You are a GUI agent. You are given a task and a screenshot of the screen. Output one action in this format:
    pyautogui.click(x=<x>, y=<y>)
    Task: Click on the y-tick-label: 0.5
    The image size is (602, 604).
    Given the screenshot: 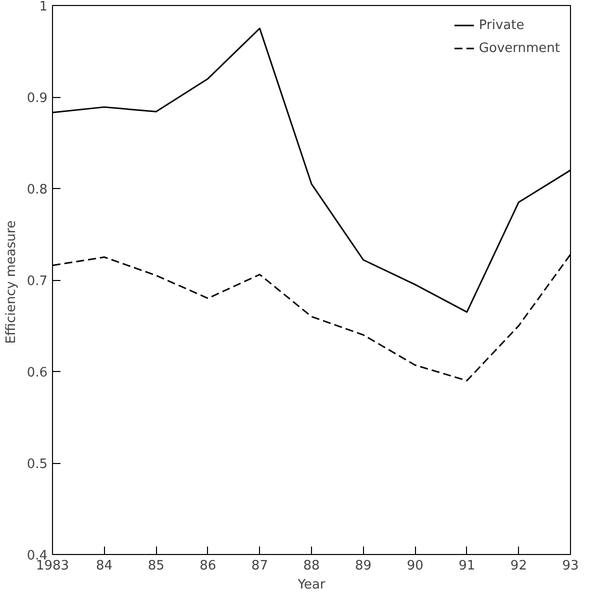 What is the action you would take?
    pyautogui.click(x=37, y=464)
    